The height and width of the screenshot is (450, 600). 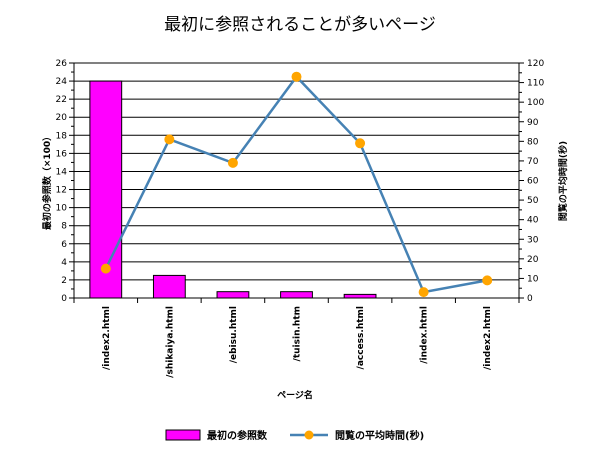 I want to click on left-tick-label: 10, so click(x=62, y=209).